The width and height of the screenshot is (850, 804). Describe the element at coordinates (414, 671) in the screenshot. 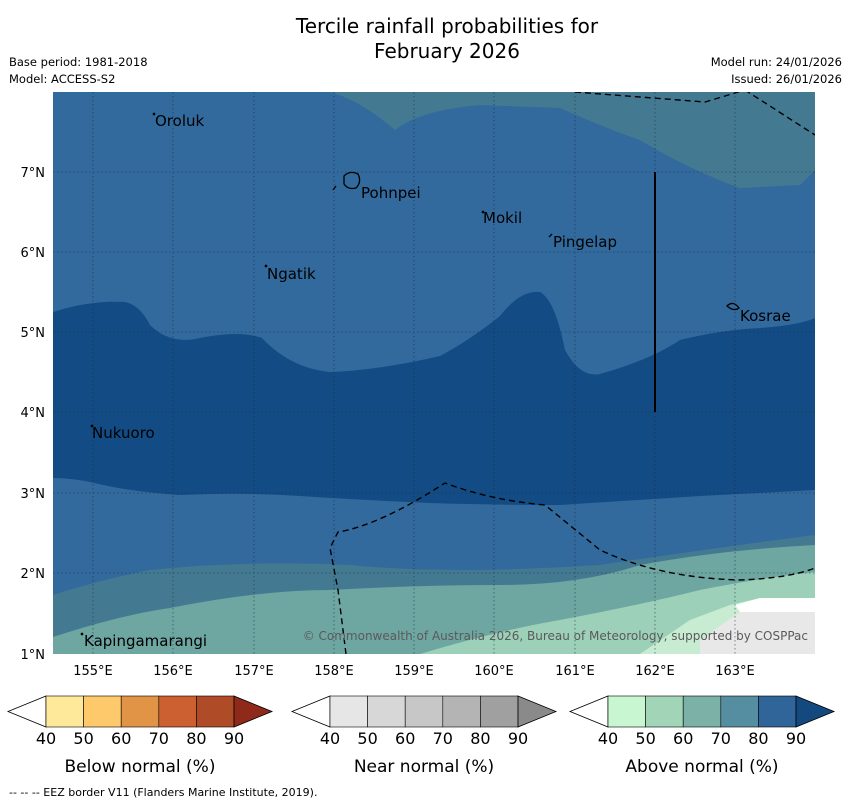

I see `lon-label: 159°E` at that location.